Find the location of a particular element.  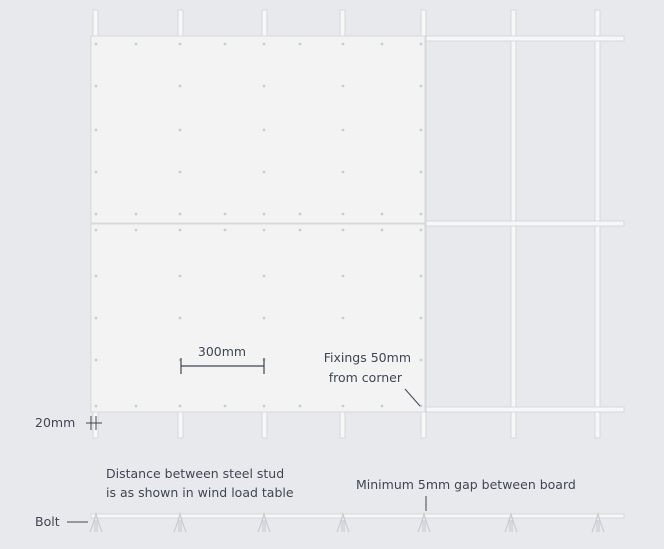

rail-middle is located at coordinates (525, 223).